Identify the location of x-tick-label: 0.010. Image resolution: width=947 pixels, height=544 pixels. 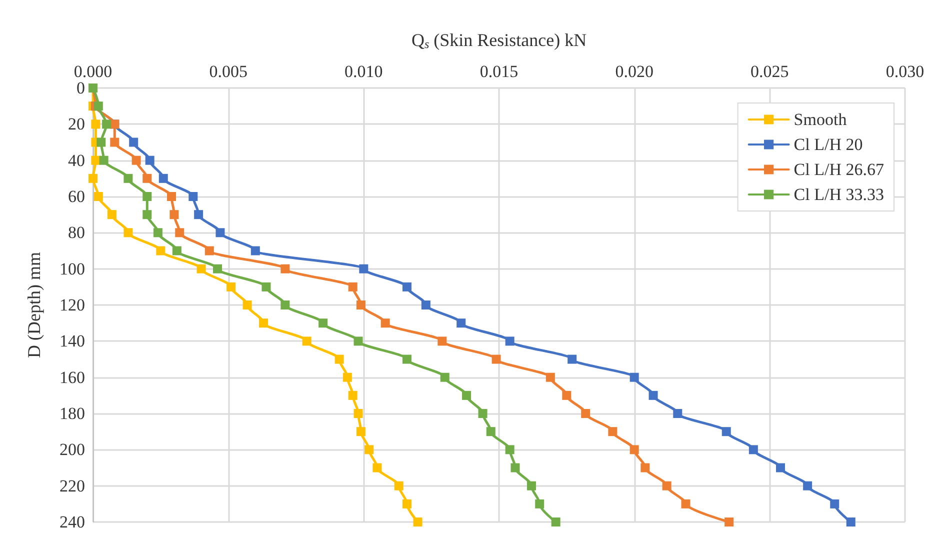
(363, 71).